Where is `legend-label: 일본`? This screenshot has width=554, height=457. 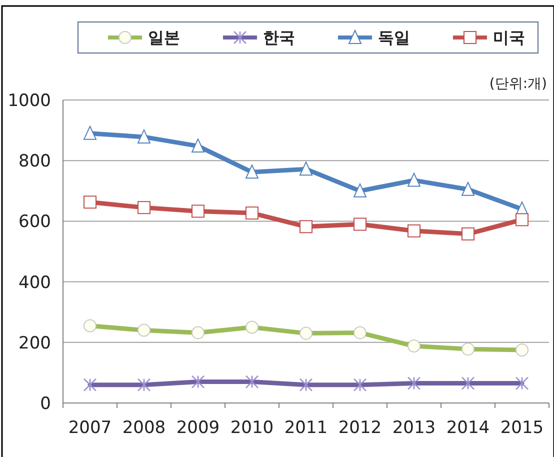 legend-label: 일본 is located at coordinates (164, 38).